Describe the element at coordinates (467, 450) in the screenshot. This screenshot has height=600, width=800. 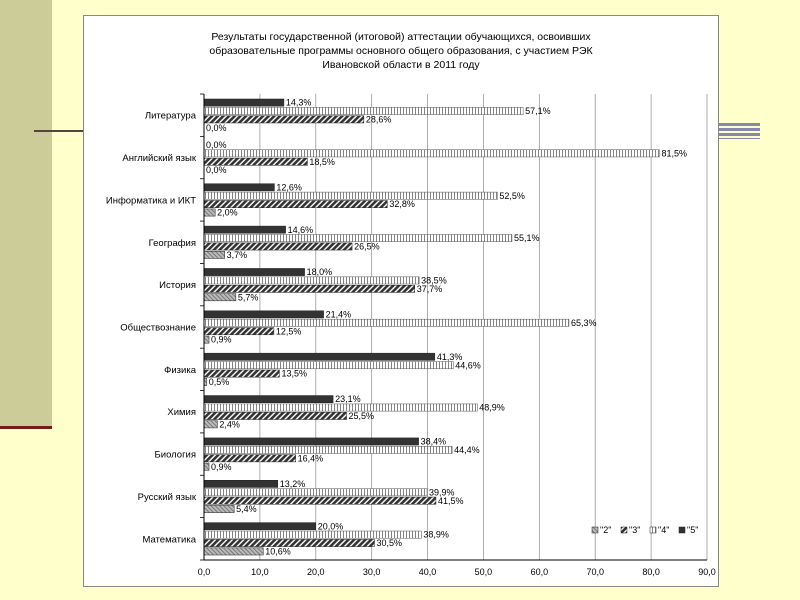
I see `data-label: 44,4%` at that location.